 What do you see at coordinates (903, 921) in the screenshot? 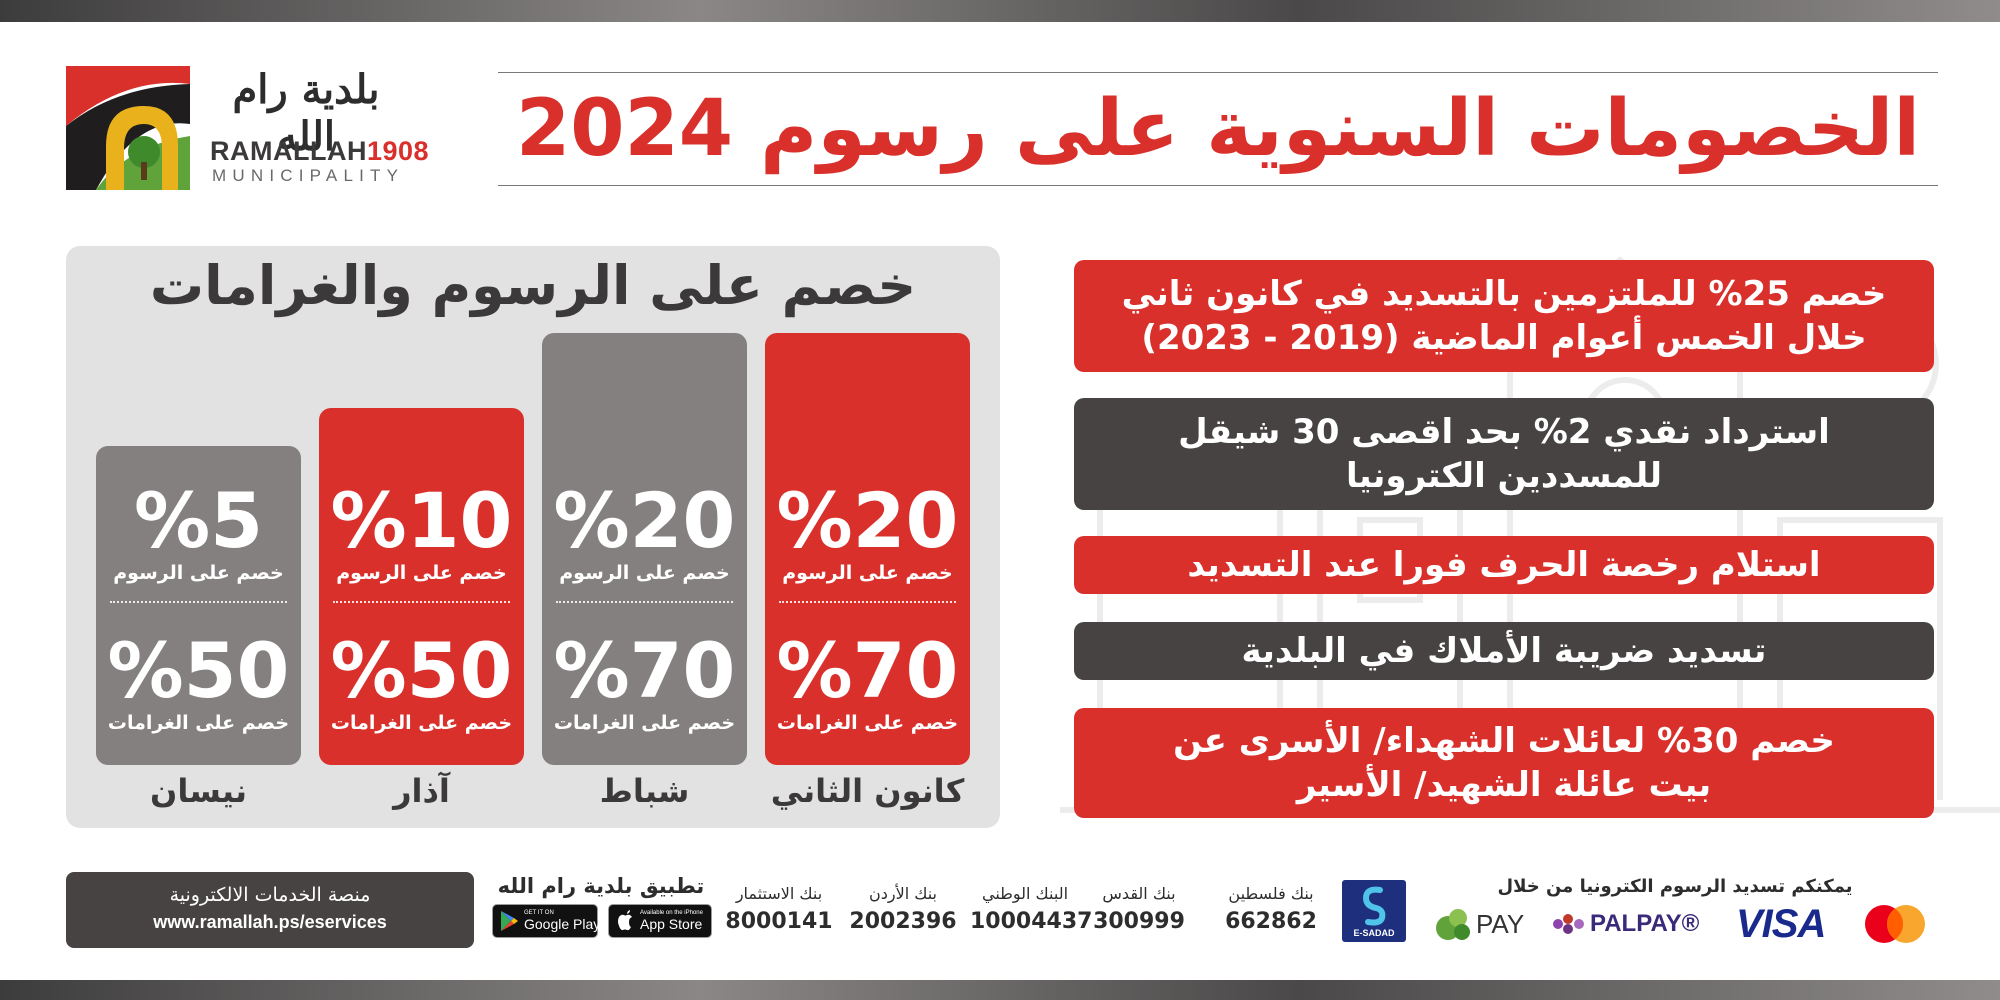
I see `bank-account-number: 2002396` at bounding box center [903, 921].